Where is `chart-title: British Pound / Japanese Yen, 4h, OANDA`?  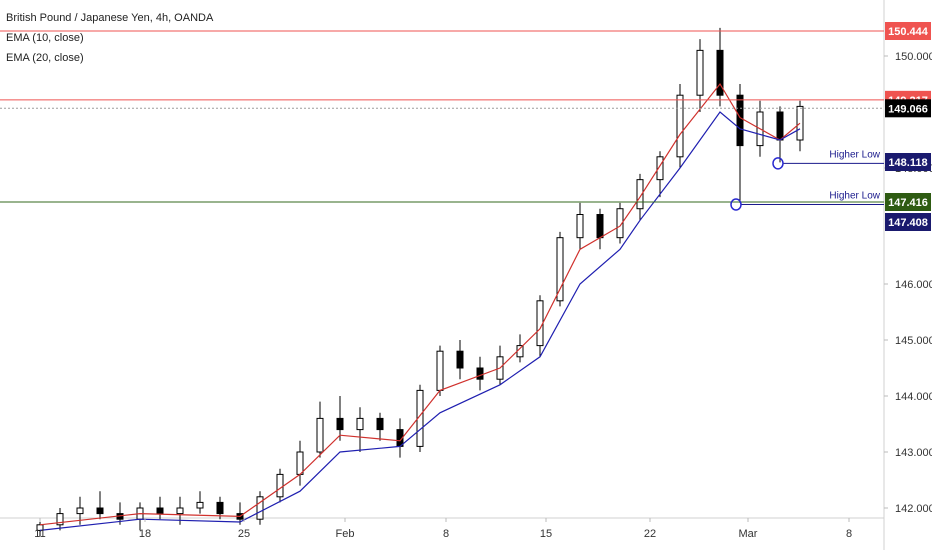 chart-title: British Pound / Japanese Yen, 4h, OANDA is located at coordinates (110, 18).